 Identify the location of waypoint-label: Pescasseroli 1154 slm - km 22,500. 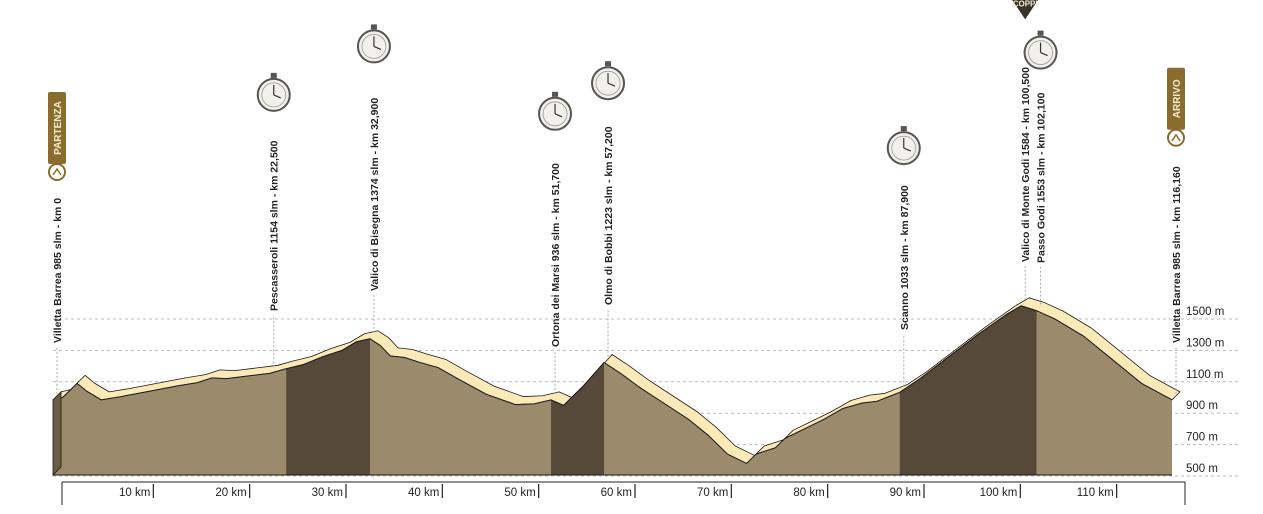
(275, 225).